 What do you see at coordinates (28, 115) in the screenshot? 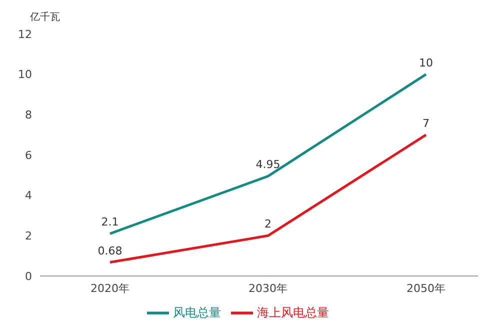
I see `y-tick-label: 8` at bounding box center [28, 115].